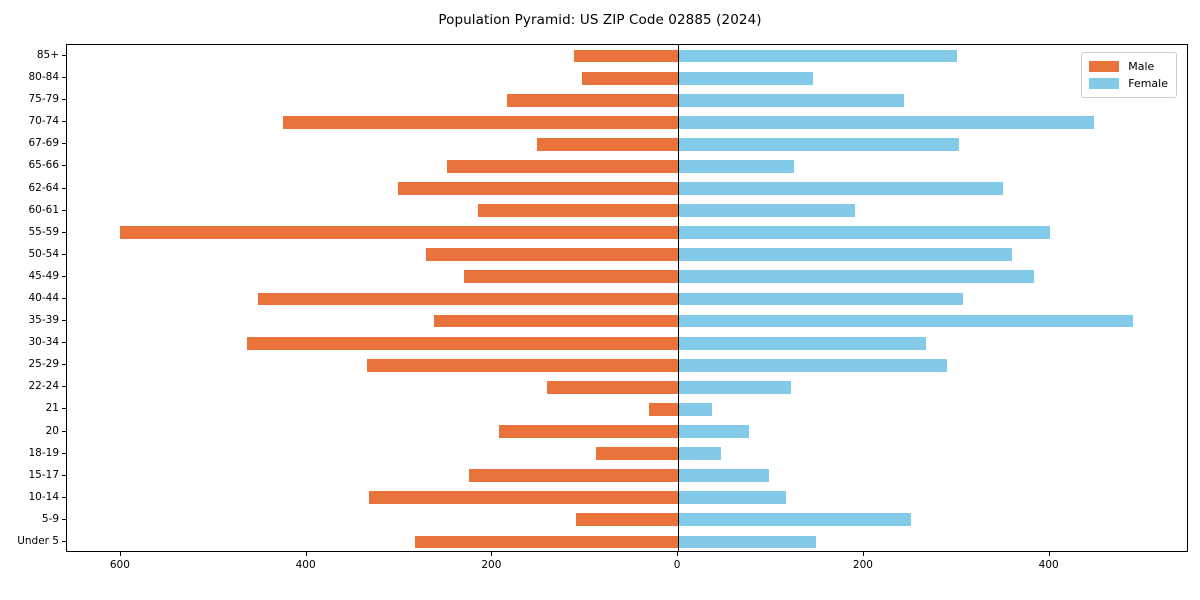  What do you see at coordinates (677, 565) in the screenshot?
I see `x-axis-tick-label: 0` at bounding box center [677, 565].